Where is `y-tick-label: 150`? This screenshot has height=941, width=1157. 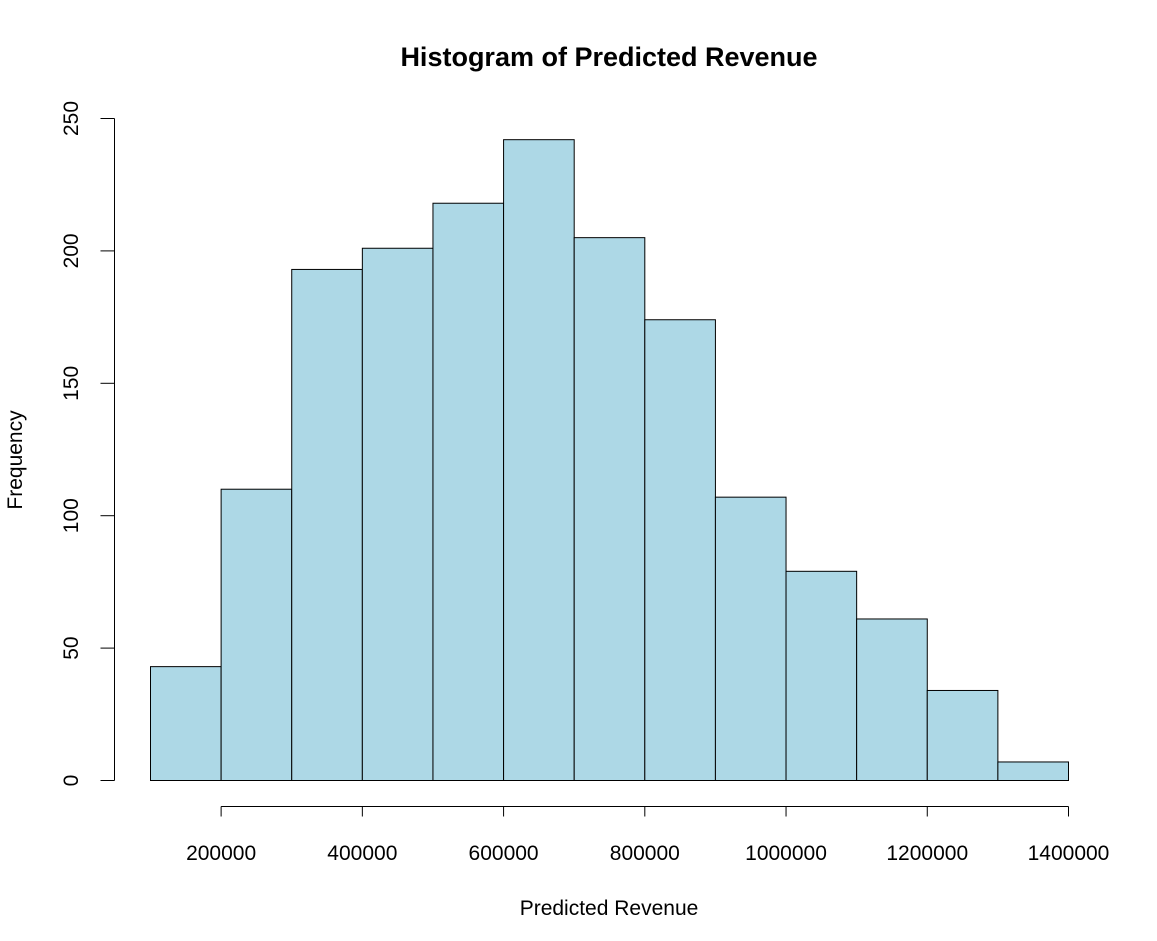 y-tick-label: 150 is located at coordinates (71, 383).